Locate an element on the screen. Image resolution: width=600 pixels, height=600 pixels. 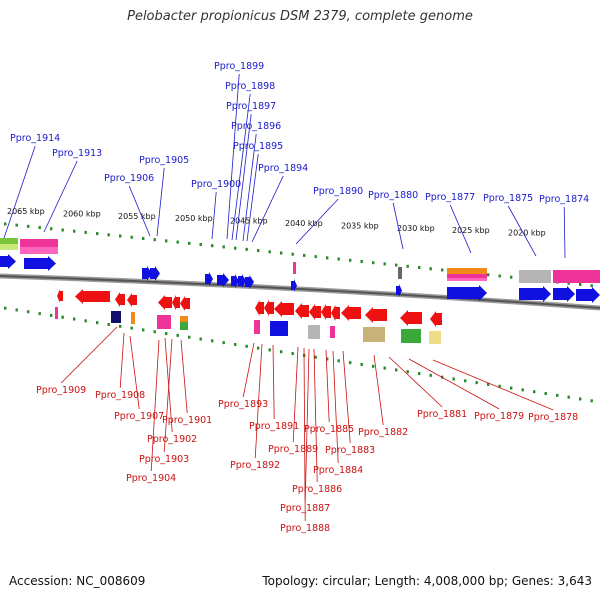
gene-label-bottom: Ppro_1888 is located at coordinates (305, 528).